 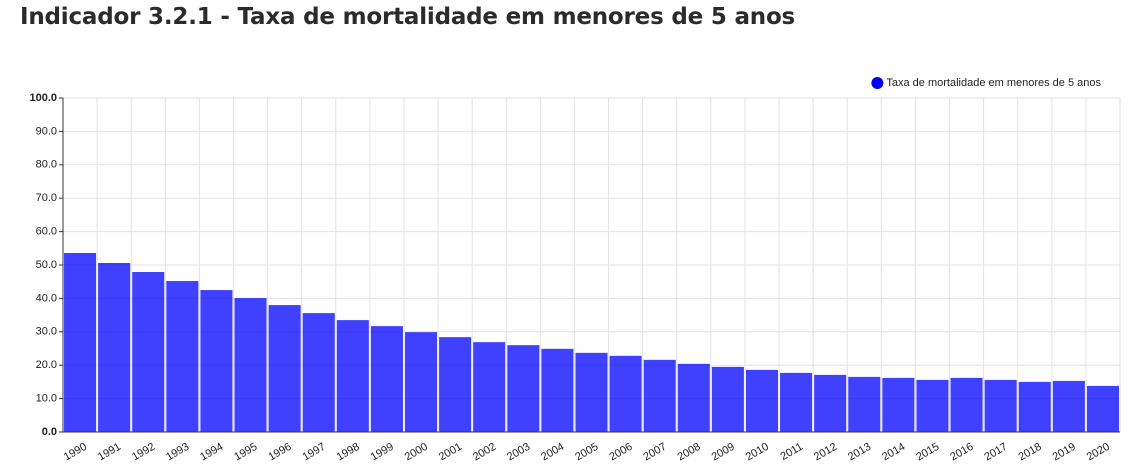 What do you see at coordinates (552, 452) in the screenshot?
I see `x-tick-label: 2004` at bounding box center [552, 452].